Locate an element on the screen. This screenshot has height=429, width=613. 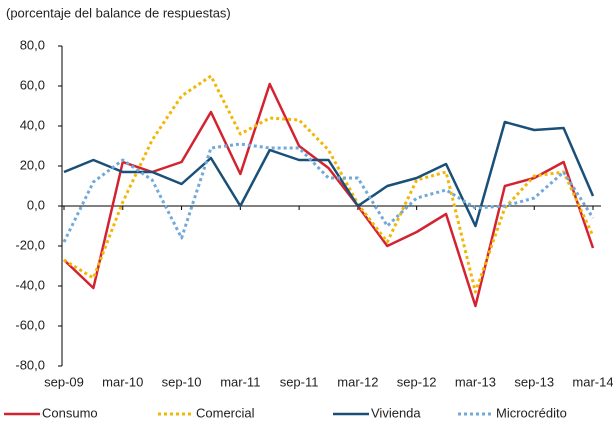
y-tick-label: -20,0 is located at coordinates (30, 244).